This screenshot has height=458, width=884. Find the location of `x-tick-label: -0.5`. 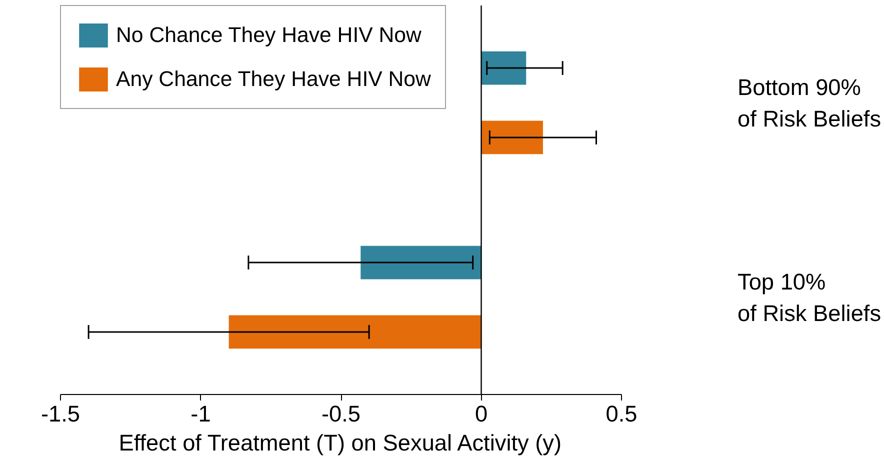

x-tick-label: -0.5 is located at coordinates (341, 413).